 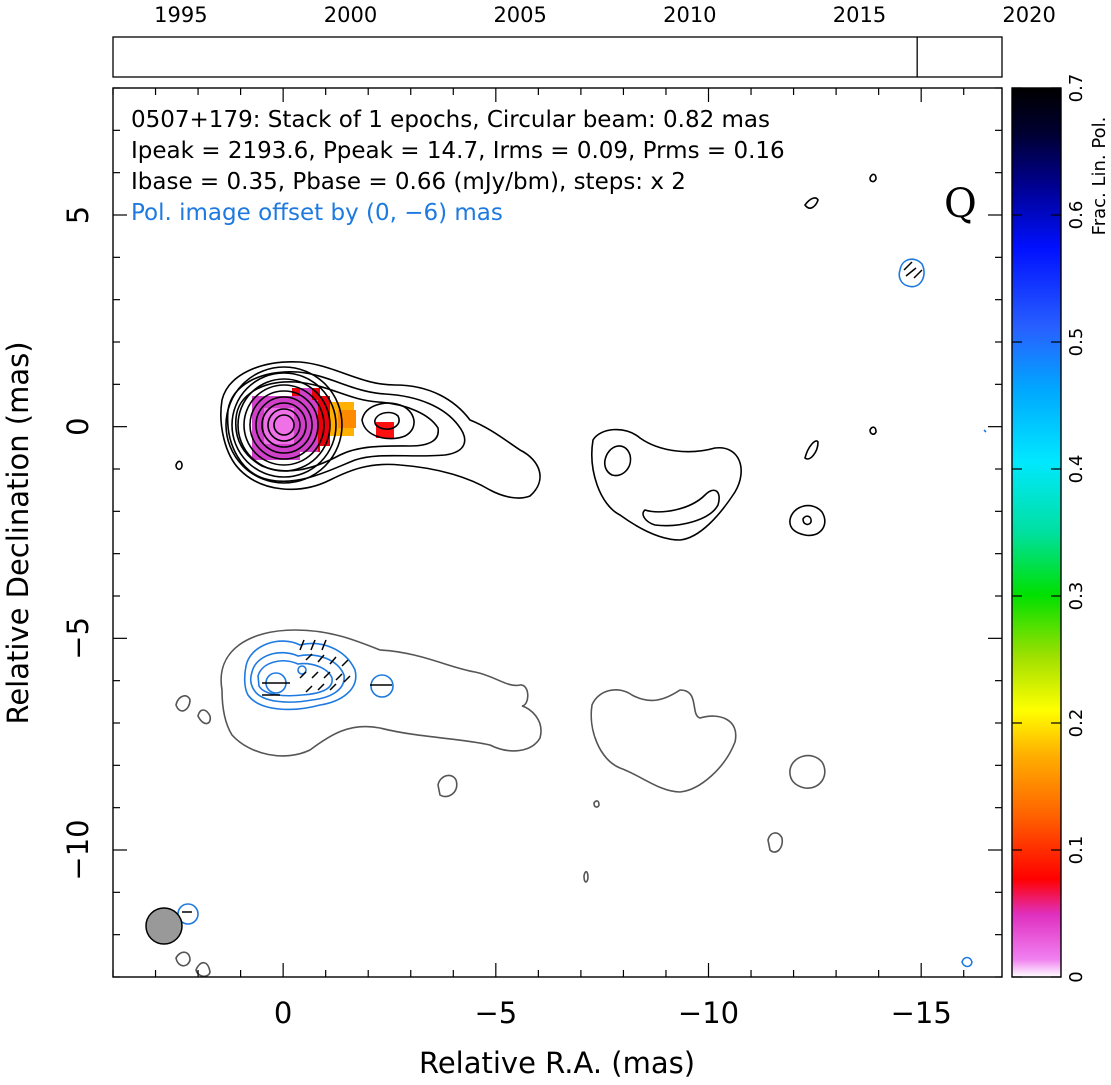 I want to click on intensity-outer-contour, so click(x=380, y=430).